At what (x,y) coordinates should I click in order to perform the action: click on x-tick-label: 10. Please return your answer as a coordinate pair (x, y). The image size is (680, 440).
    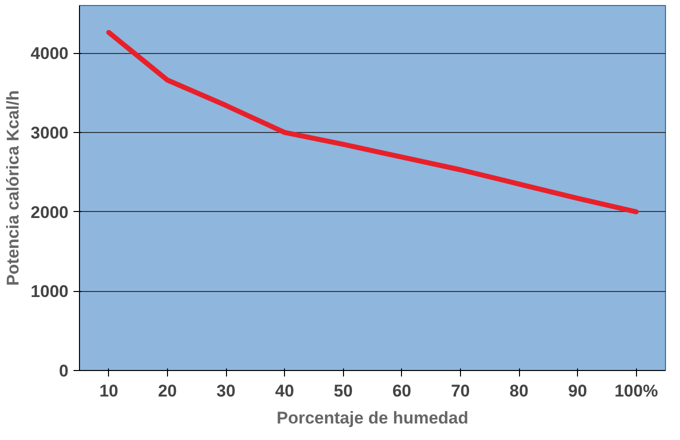
    Looking at the image, I should click on (108, 391).